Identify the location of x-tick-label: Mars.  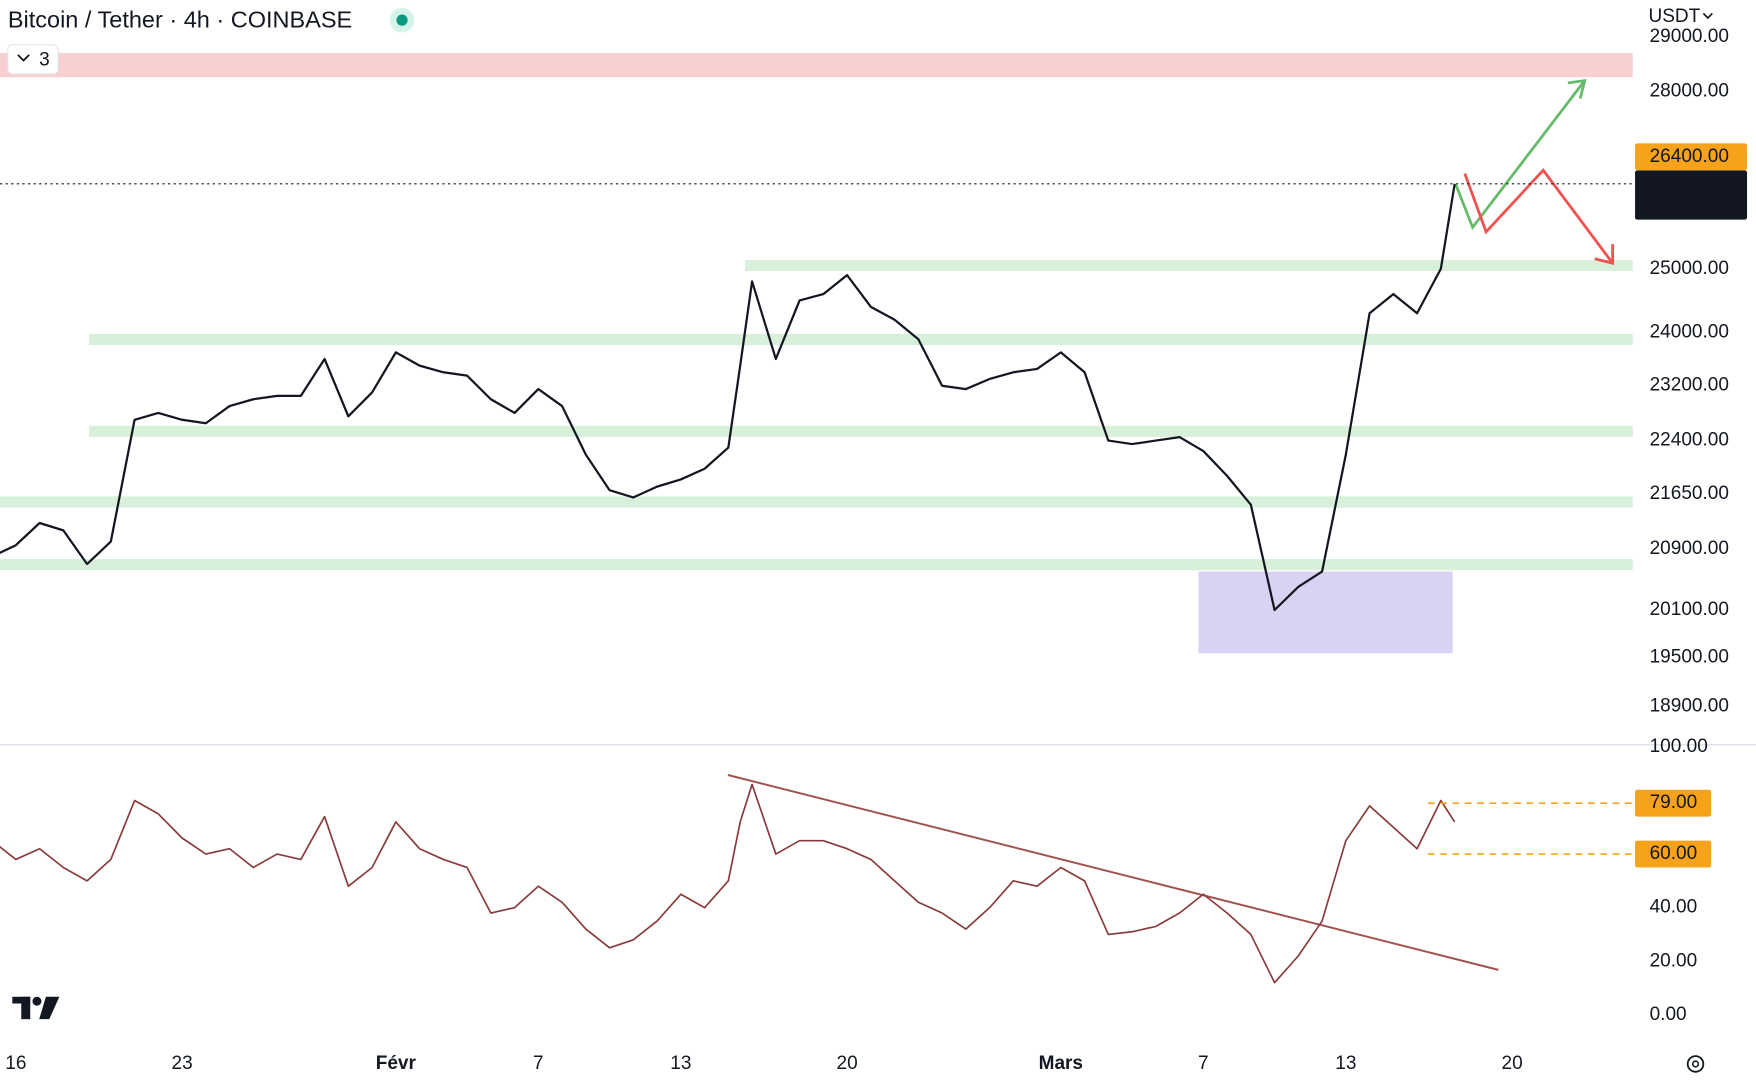
(1061, 1063).